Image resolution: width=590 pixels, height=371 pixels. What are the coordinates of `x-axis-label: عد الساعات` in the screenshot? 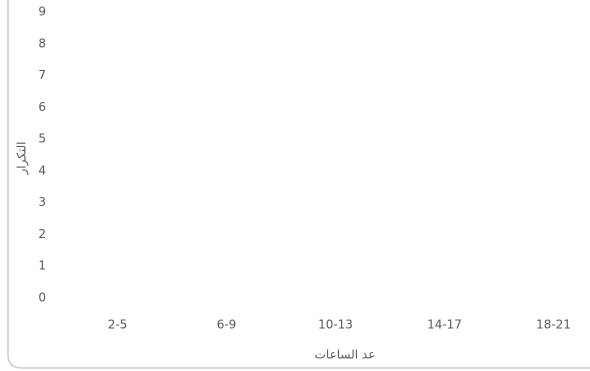 It's located at (345, 355).